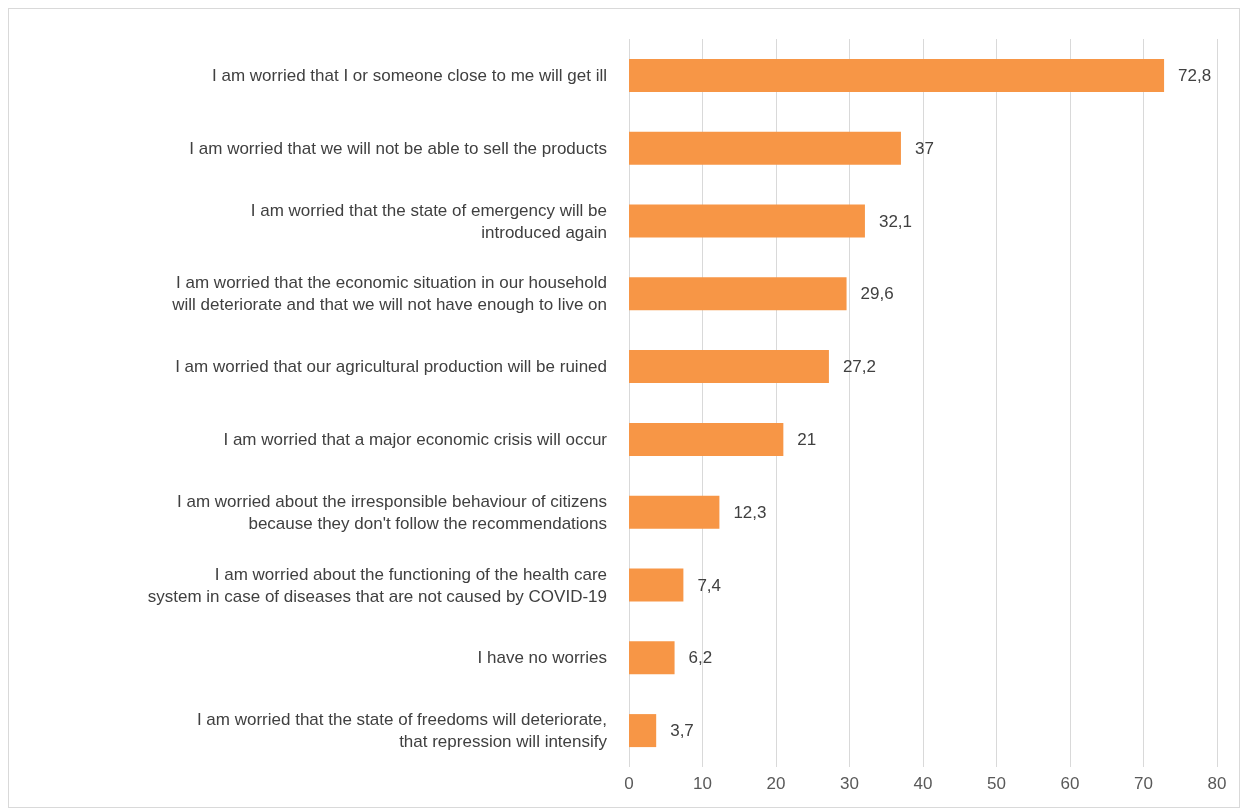 The height and width of the screenshot is (811, 1243). What do you see at coordinates (700, 658) in the screenshot?
I see `data-label: 6,2` at bounding box center [700, 658].